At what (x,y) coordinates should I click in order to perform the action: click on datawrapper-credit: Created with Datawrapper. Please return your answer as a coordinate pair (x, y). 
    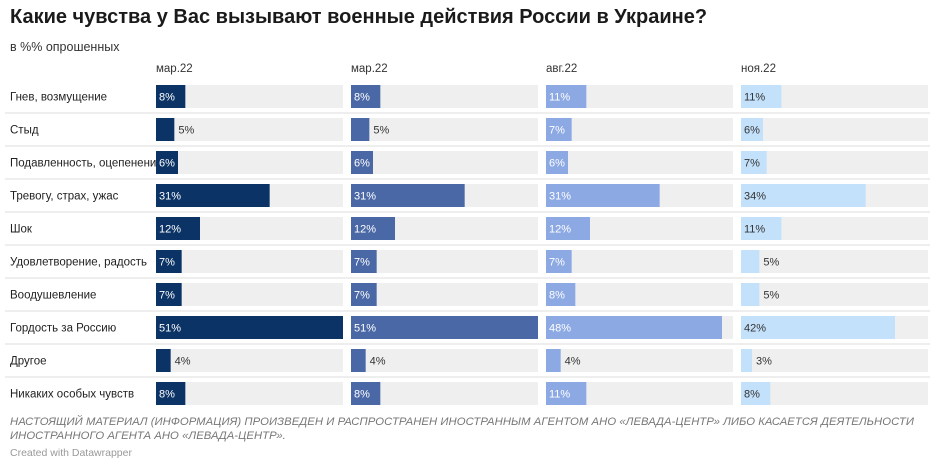
    Looking at the image, I should click on (71, 453).